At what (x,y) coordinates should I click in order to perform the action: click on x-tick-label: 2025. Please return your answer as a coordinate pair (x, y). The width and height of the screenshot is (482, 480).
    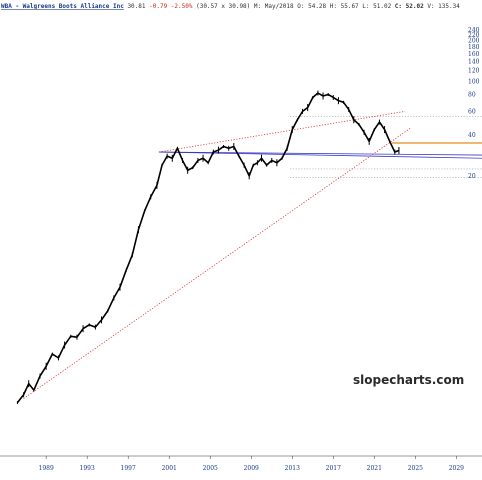
    Looking at the image, I should click on (415, 468).